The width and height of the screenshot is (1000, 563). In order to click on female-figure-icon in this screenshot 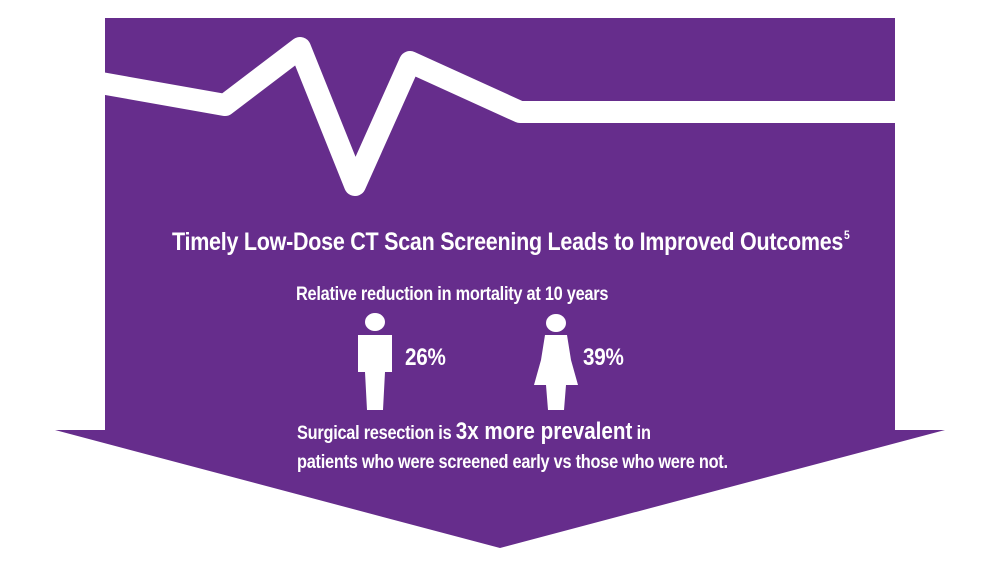, I will do `click(556, 362)`.